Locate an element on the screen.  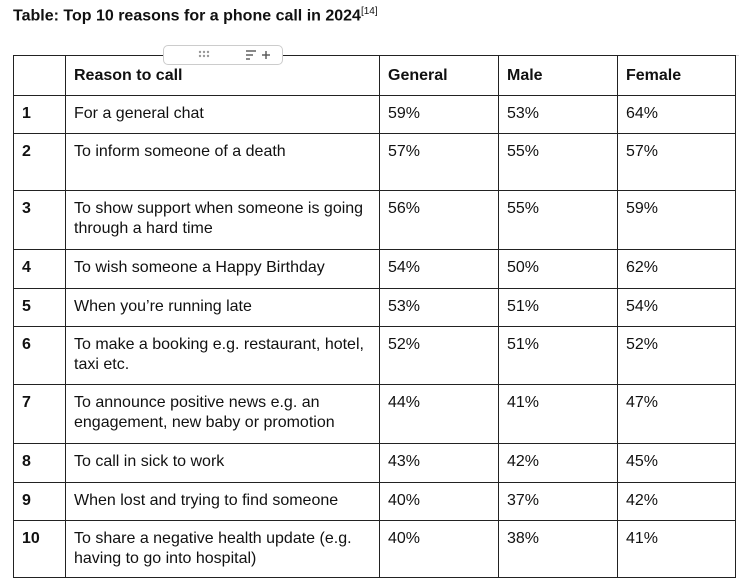
row-number: 4 is located at coordinates (39, 269).